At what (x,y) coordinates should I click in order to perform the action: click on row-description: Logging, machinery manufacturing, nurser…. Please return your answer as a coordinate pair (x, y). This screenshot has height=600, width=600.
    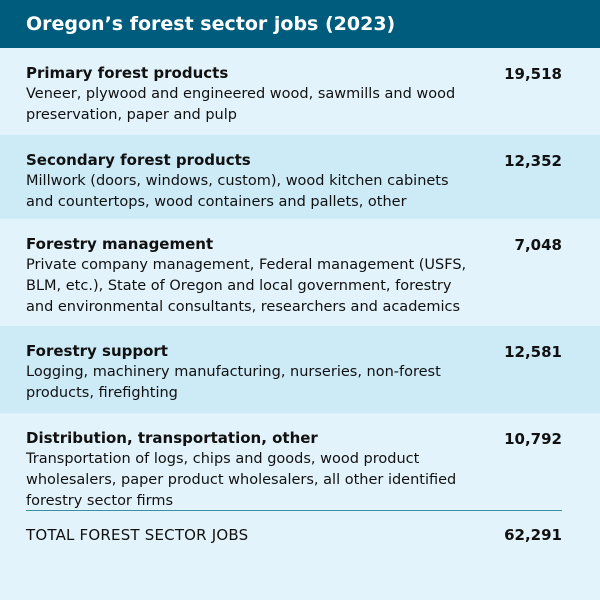
    Looking at the image, I should click on (233, 382).